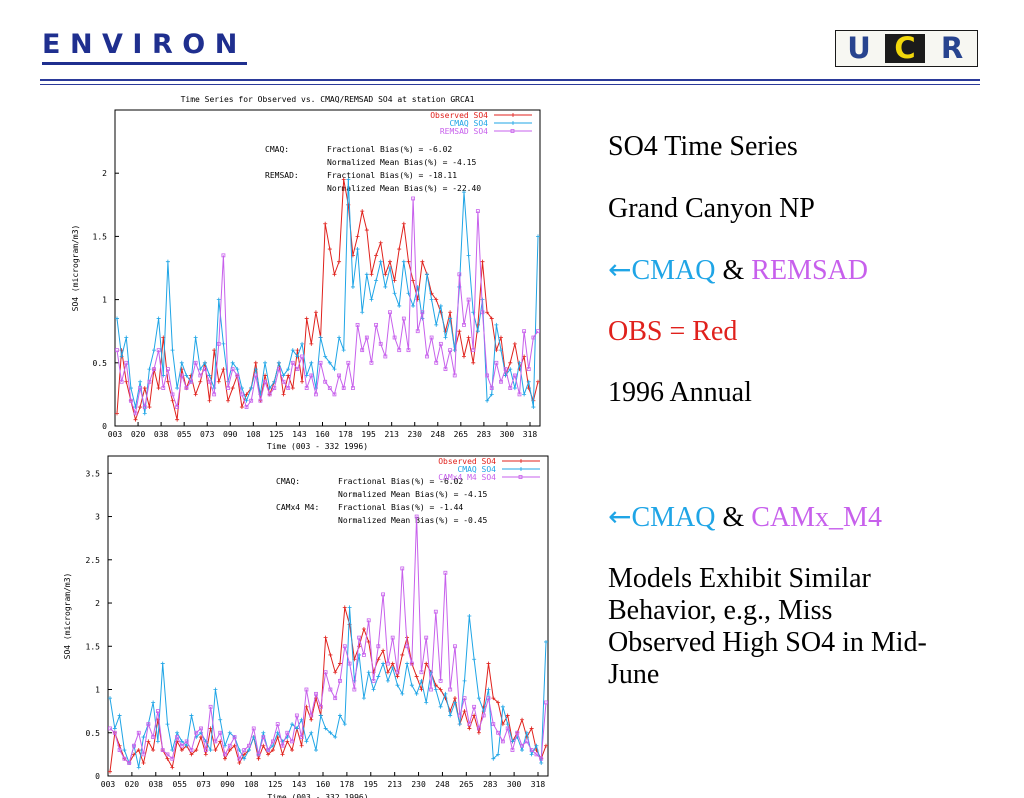 Image resolution: width=1024 pixels, height=798 pixels. Describe the element at coordinates (104, 173) in the screenshot. I see `y-tick-label: 2` at that location.